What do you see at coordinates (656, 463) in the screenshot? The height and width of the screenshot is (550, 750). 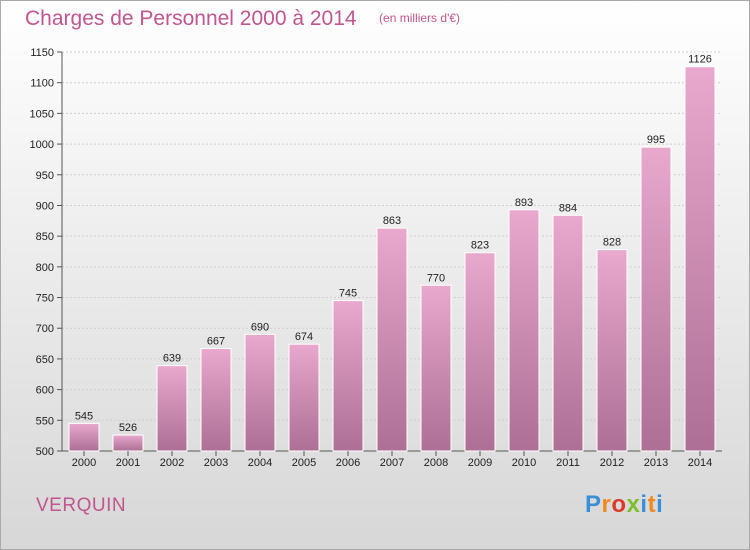 I see `x-tick-label: 2013` at bounding box center [656, 463].